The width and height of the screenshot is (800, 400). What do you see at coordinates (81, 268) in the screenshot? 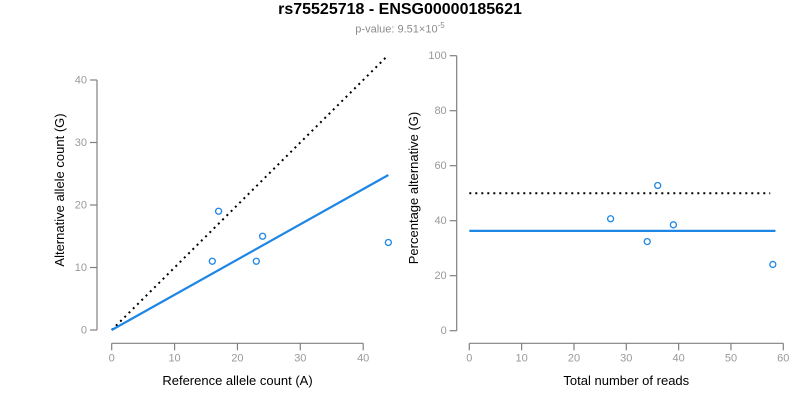
I see `y-tick-label: 10` at bounding box center [81, 268].